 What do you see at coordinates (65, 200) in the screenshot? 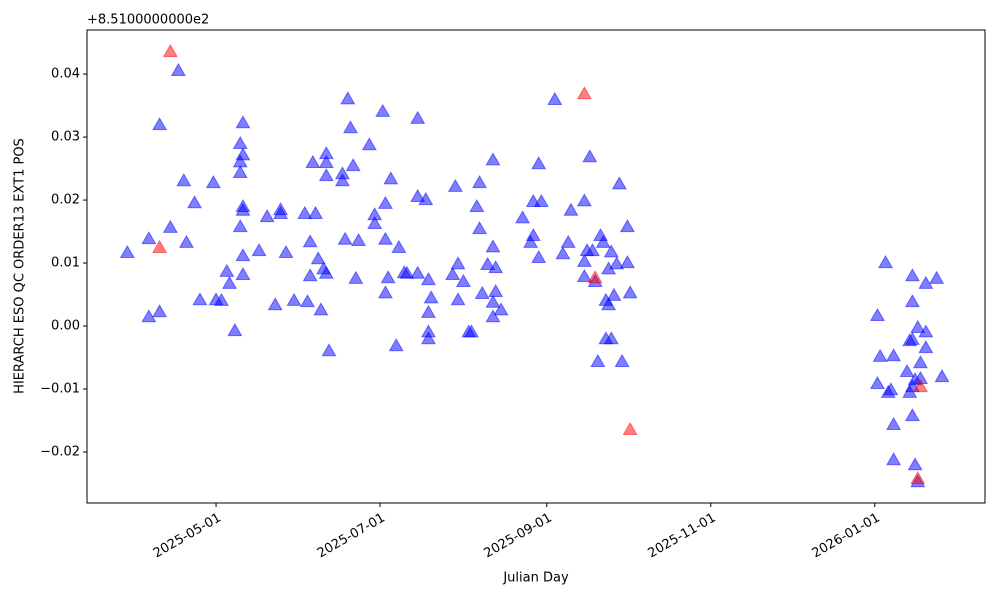
I see `y-tick-label: 0.02` at bounding box center [65, 200].